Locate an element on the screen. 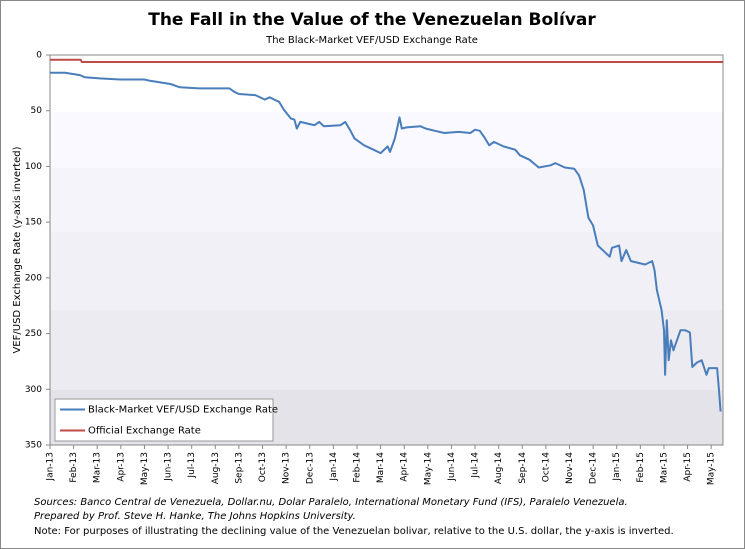  legend-label: Black-Market VEF/USD Exchange Rate is located at coordinates (183, 410).